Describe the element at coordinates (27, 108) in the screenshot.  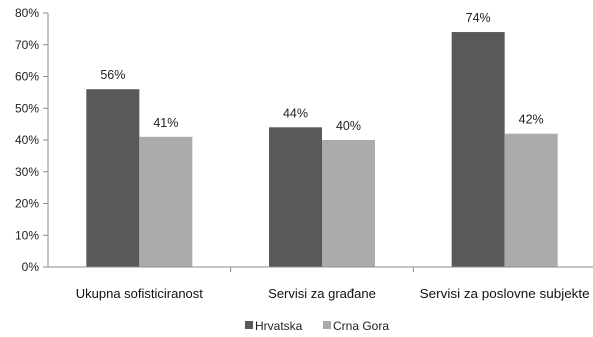
I see `y-tick-label: 50%` at that location.